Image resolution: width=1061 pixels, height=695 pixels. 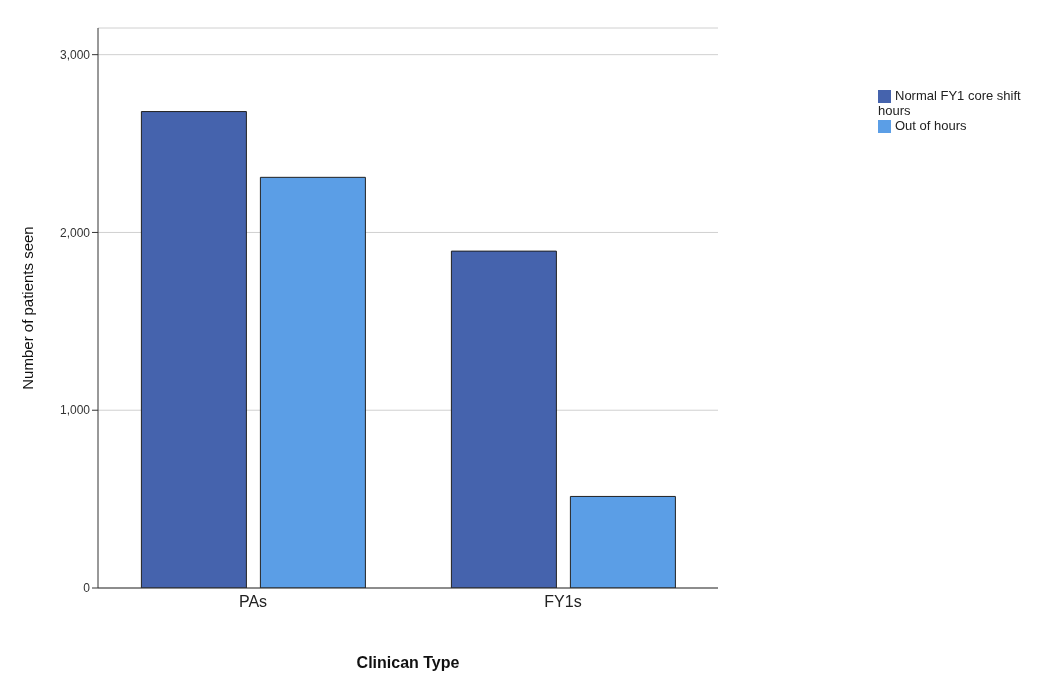 I want to click on y-tick-label: 3,000, so click(x=75, y=54).